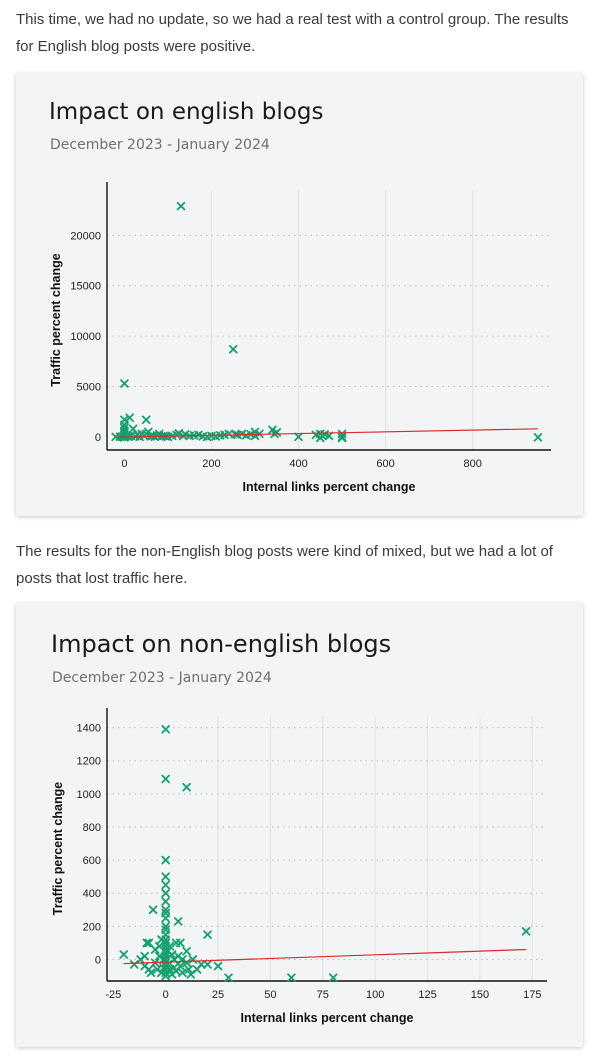 The width and height of the screenshot is (600, 1060). What do you see at coordinates (323, 995) in the screenshot?
I see `x-tick-label: 75` at bounding box center [323, 995].